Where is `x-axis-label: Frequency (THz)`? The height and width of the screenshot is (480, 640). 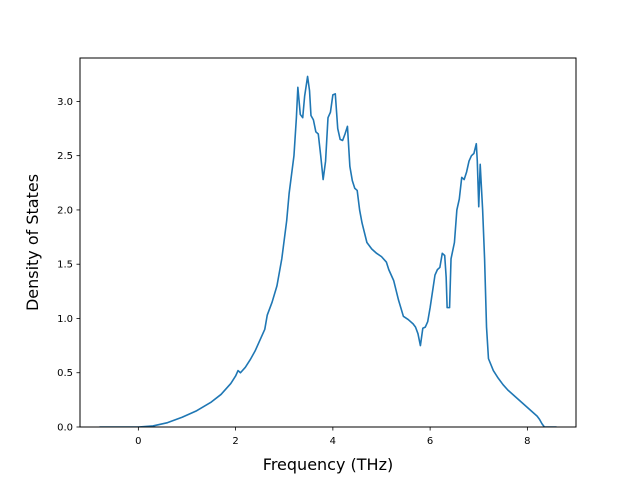 x-axis-label: Frequency (THz) is located at coordinates (328, 464).